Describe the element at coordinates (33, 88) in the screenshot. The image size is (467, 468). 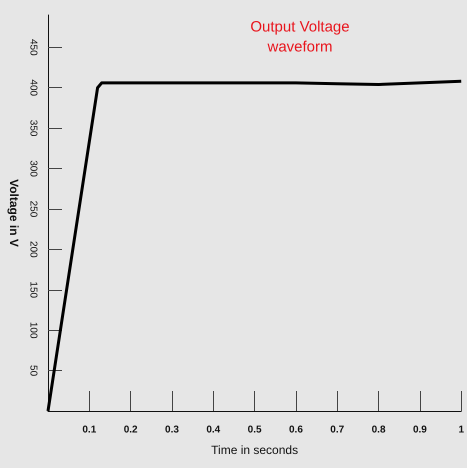
I see `y-tick-label: 400` at that location.